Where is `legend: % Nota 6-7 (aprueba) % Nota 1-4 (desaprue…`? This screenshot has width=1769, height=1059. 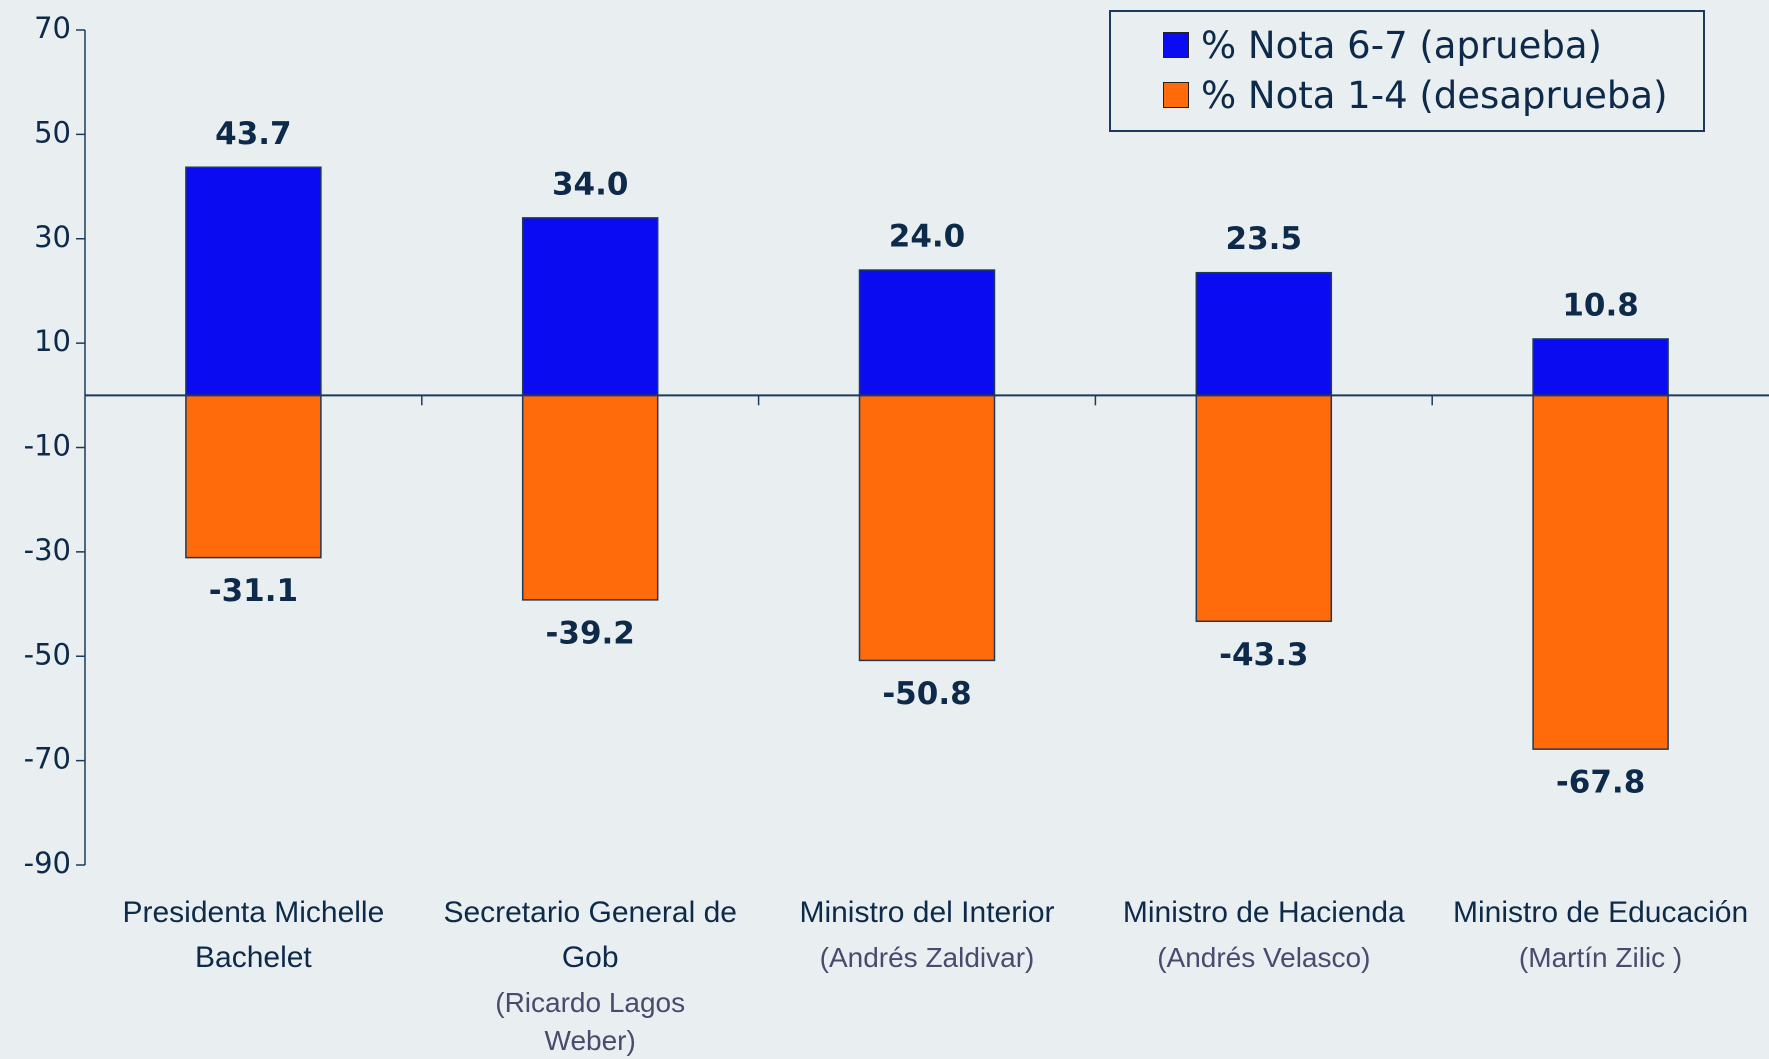
legend: % Nota 6-7 (aprueba) % Nota 1-4 (desaprue… is located at coordinates (1407, 71).